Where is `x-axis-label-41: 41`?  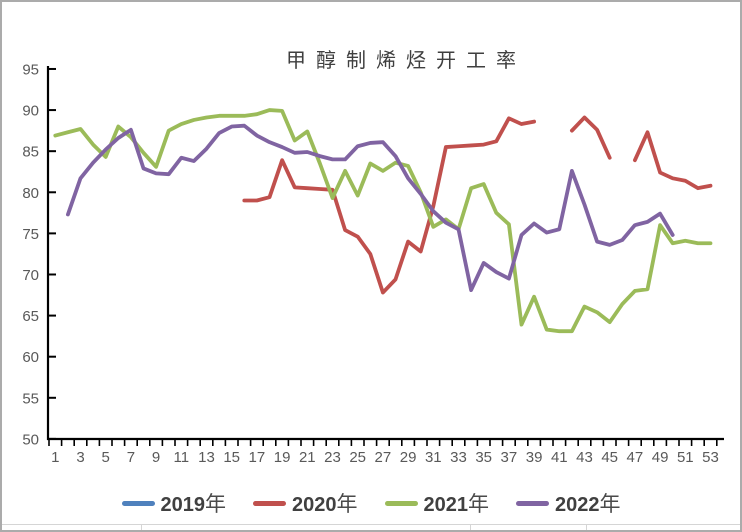 x-axis-label-41: 41 is located at coordinates (559, 457).